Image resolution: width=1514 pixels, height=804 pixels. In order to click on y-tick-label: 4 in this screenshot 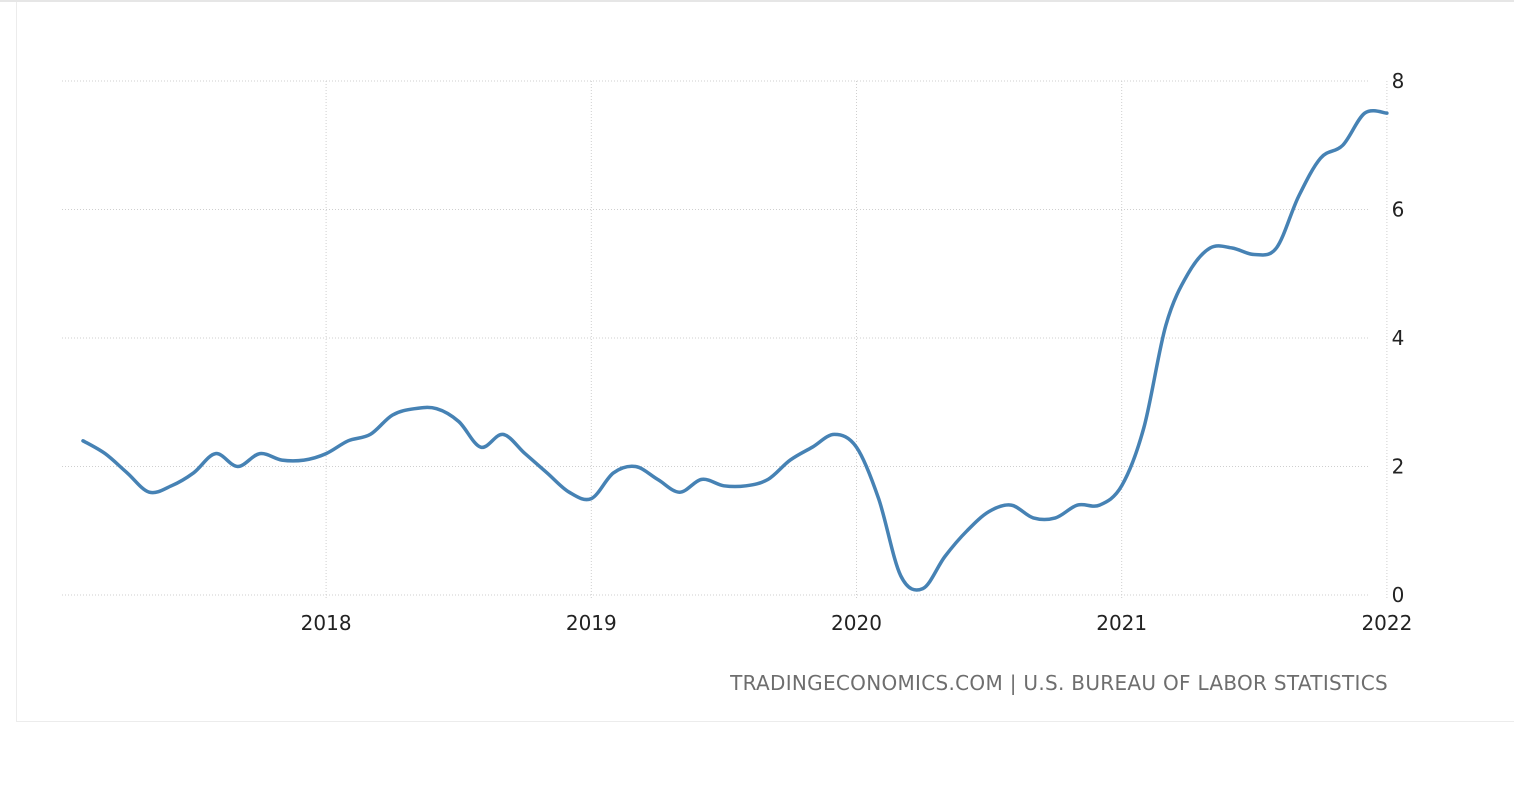, I will do `click(1398, 338)`.